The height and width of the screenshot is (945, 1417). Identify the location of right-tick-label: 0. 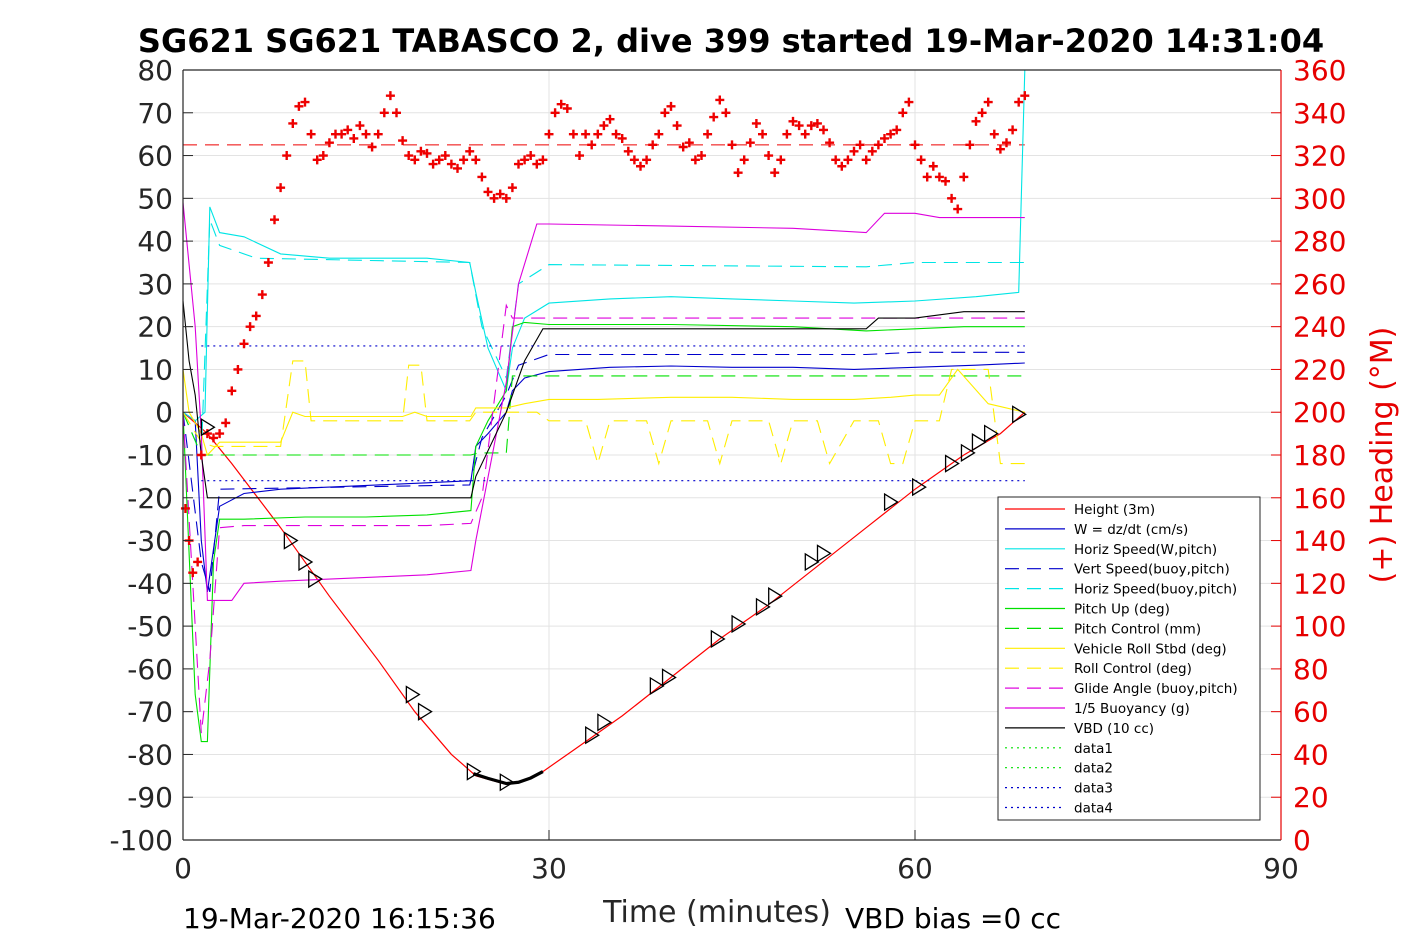
(1302, 840).